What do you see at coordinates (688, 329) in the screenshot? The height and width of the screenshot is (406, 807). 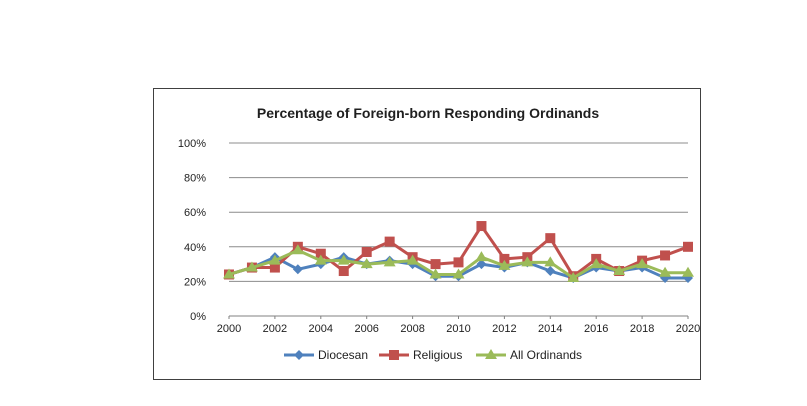 I see `x-tick-label: 2020` at bounding box center [688, 329].